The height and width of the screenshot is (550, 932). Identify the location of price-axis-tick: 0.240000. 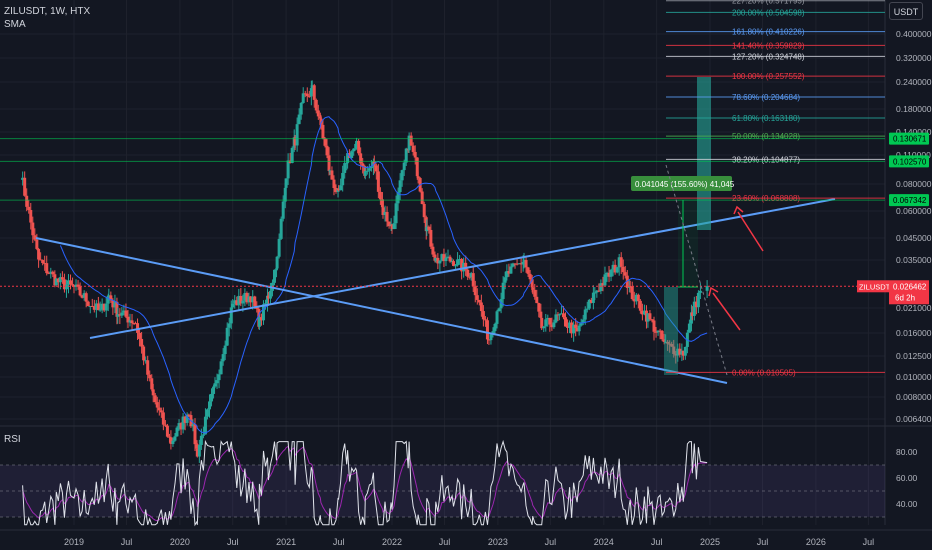
(914, 82).